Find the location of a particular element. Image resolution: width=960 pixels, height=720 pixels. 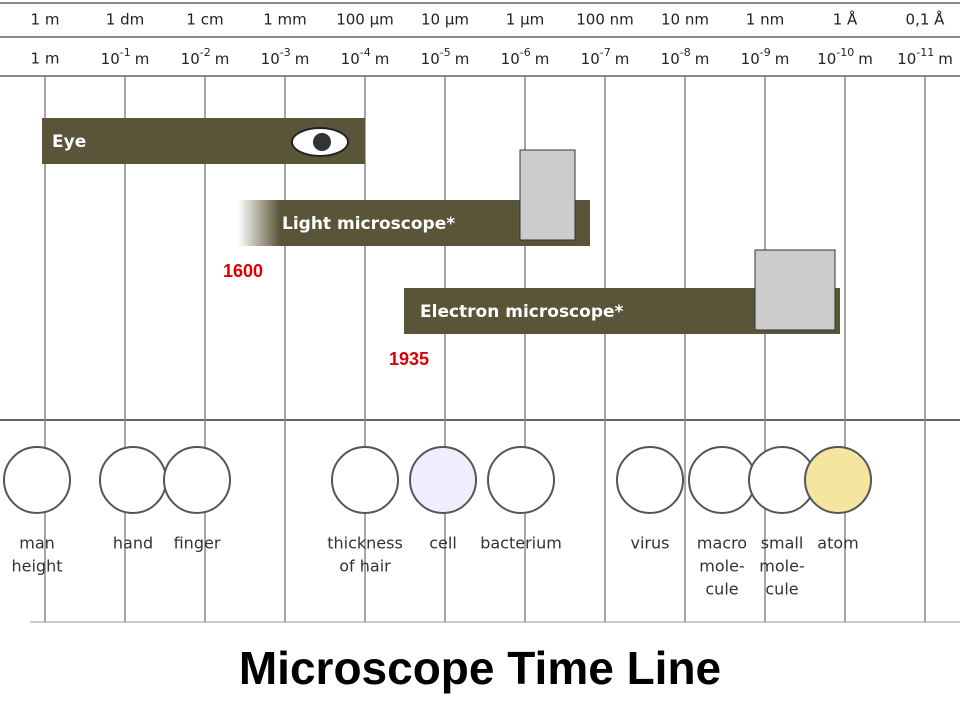

power-label: 10-4 m is located at coordinates (365, 57).